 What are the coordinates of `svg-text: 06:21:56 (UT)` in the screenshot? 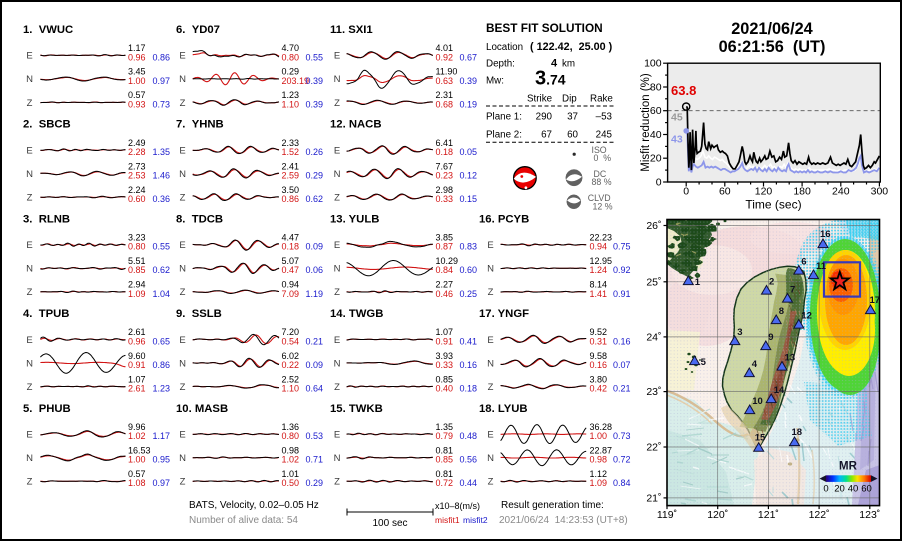 It's located at (772, 47).